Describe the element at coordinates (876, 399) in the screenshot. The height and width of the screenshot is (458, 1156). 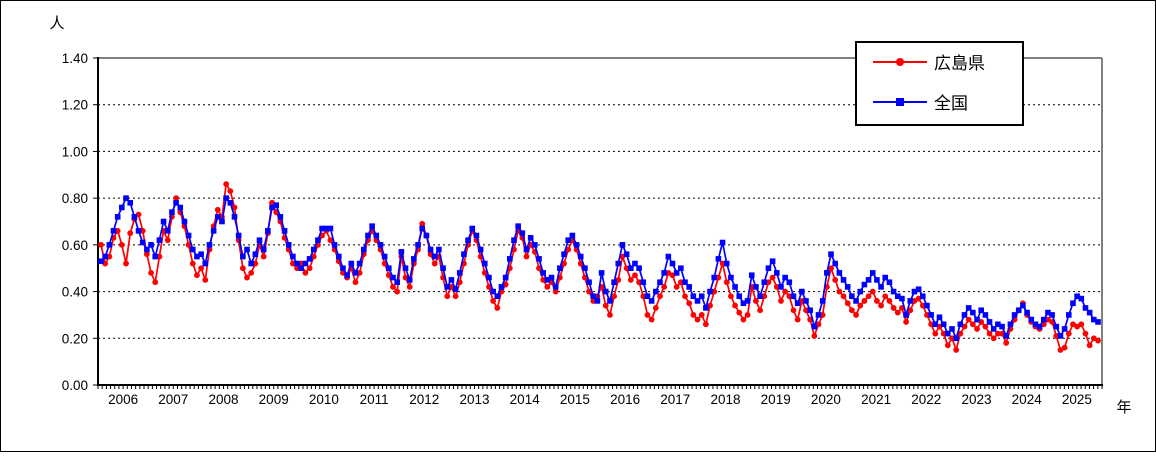
I see `x-tick-label: 2021` at that location.